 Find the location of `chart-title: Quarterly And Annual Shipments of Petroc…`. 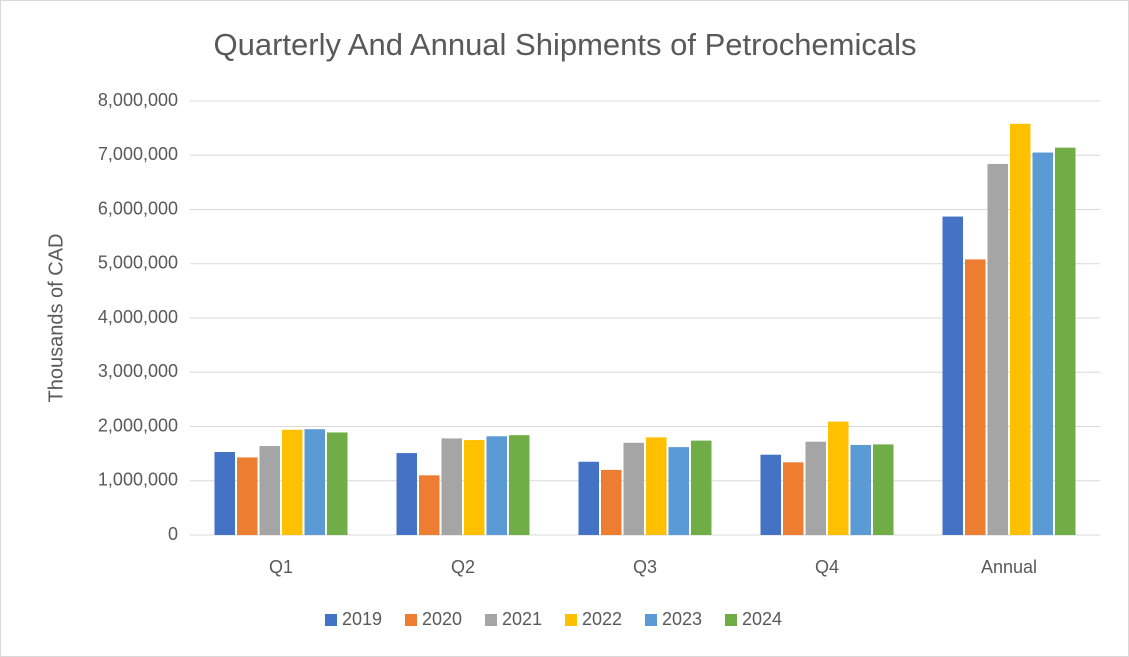

chart-title: Quarterly And Annual Shipments of Petroc… is located at coordinates (564, 44).